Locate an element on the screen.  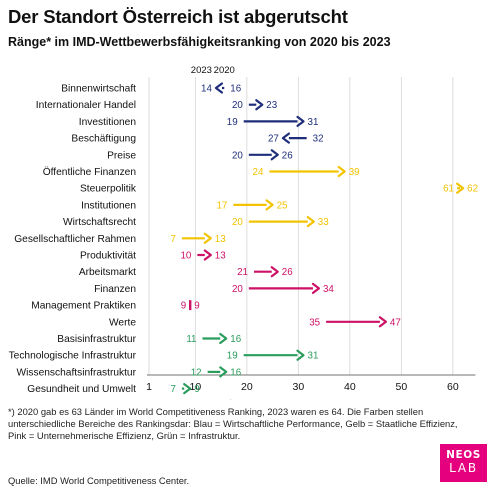
row-label: Arbeitsmarkt is located at coordinates (107, 272).